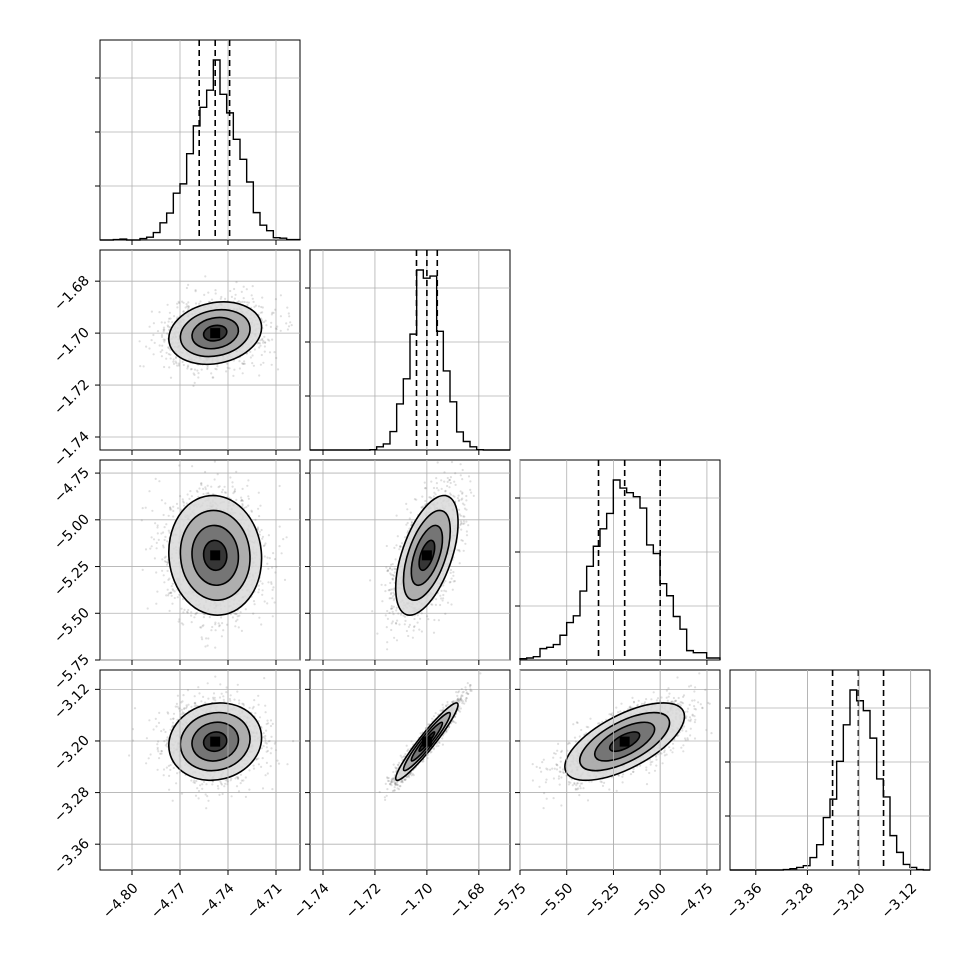  I want to click on density-peak, so click(215, 333).